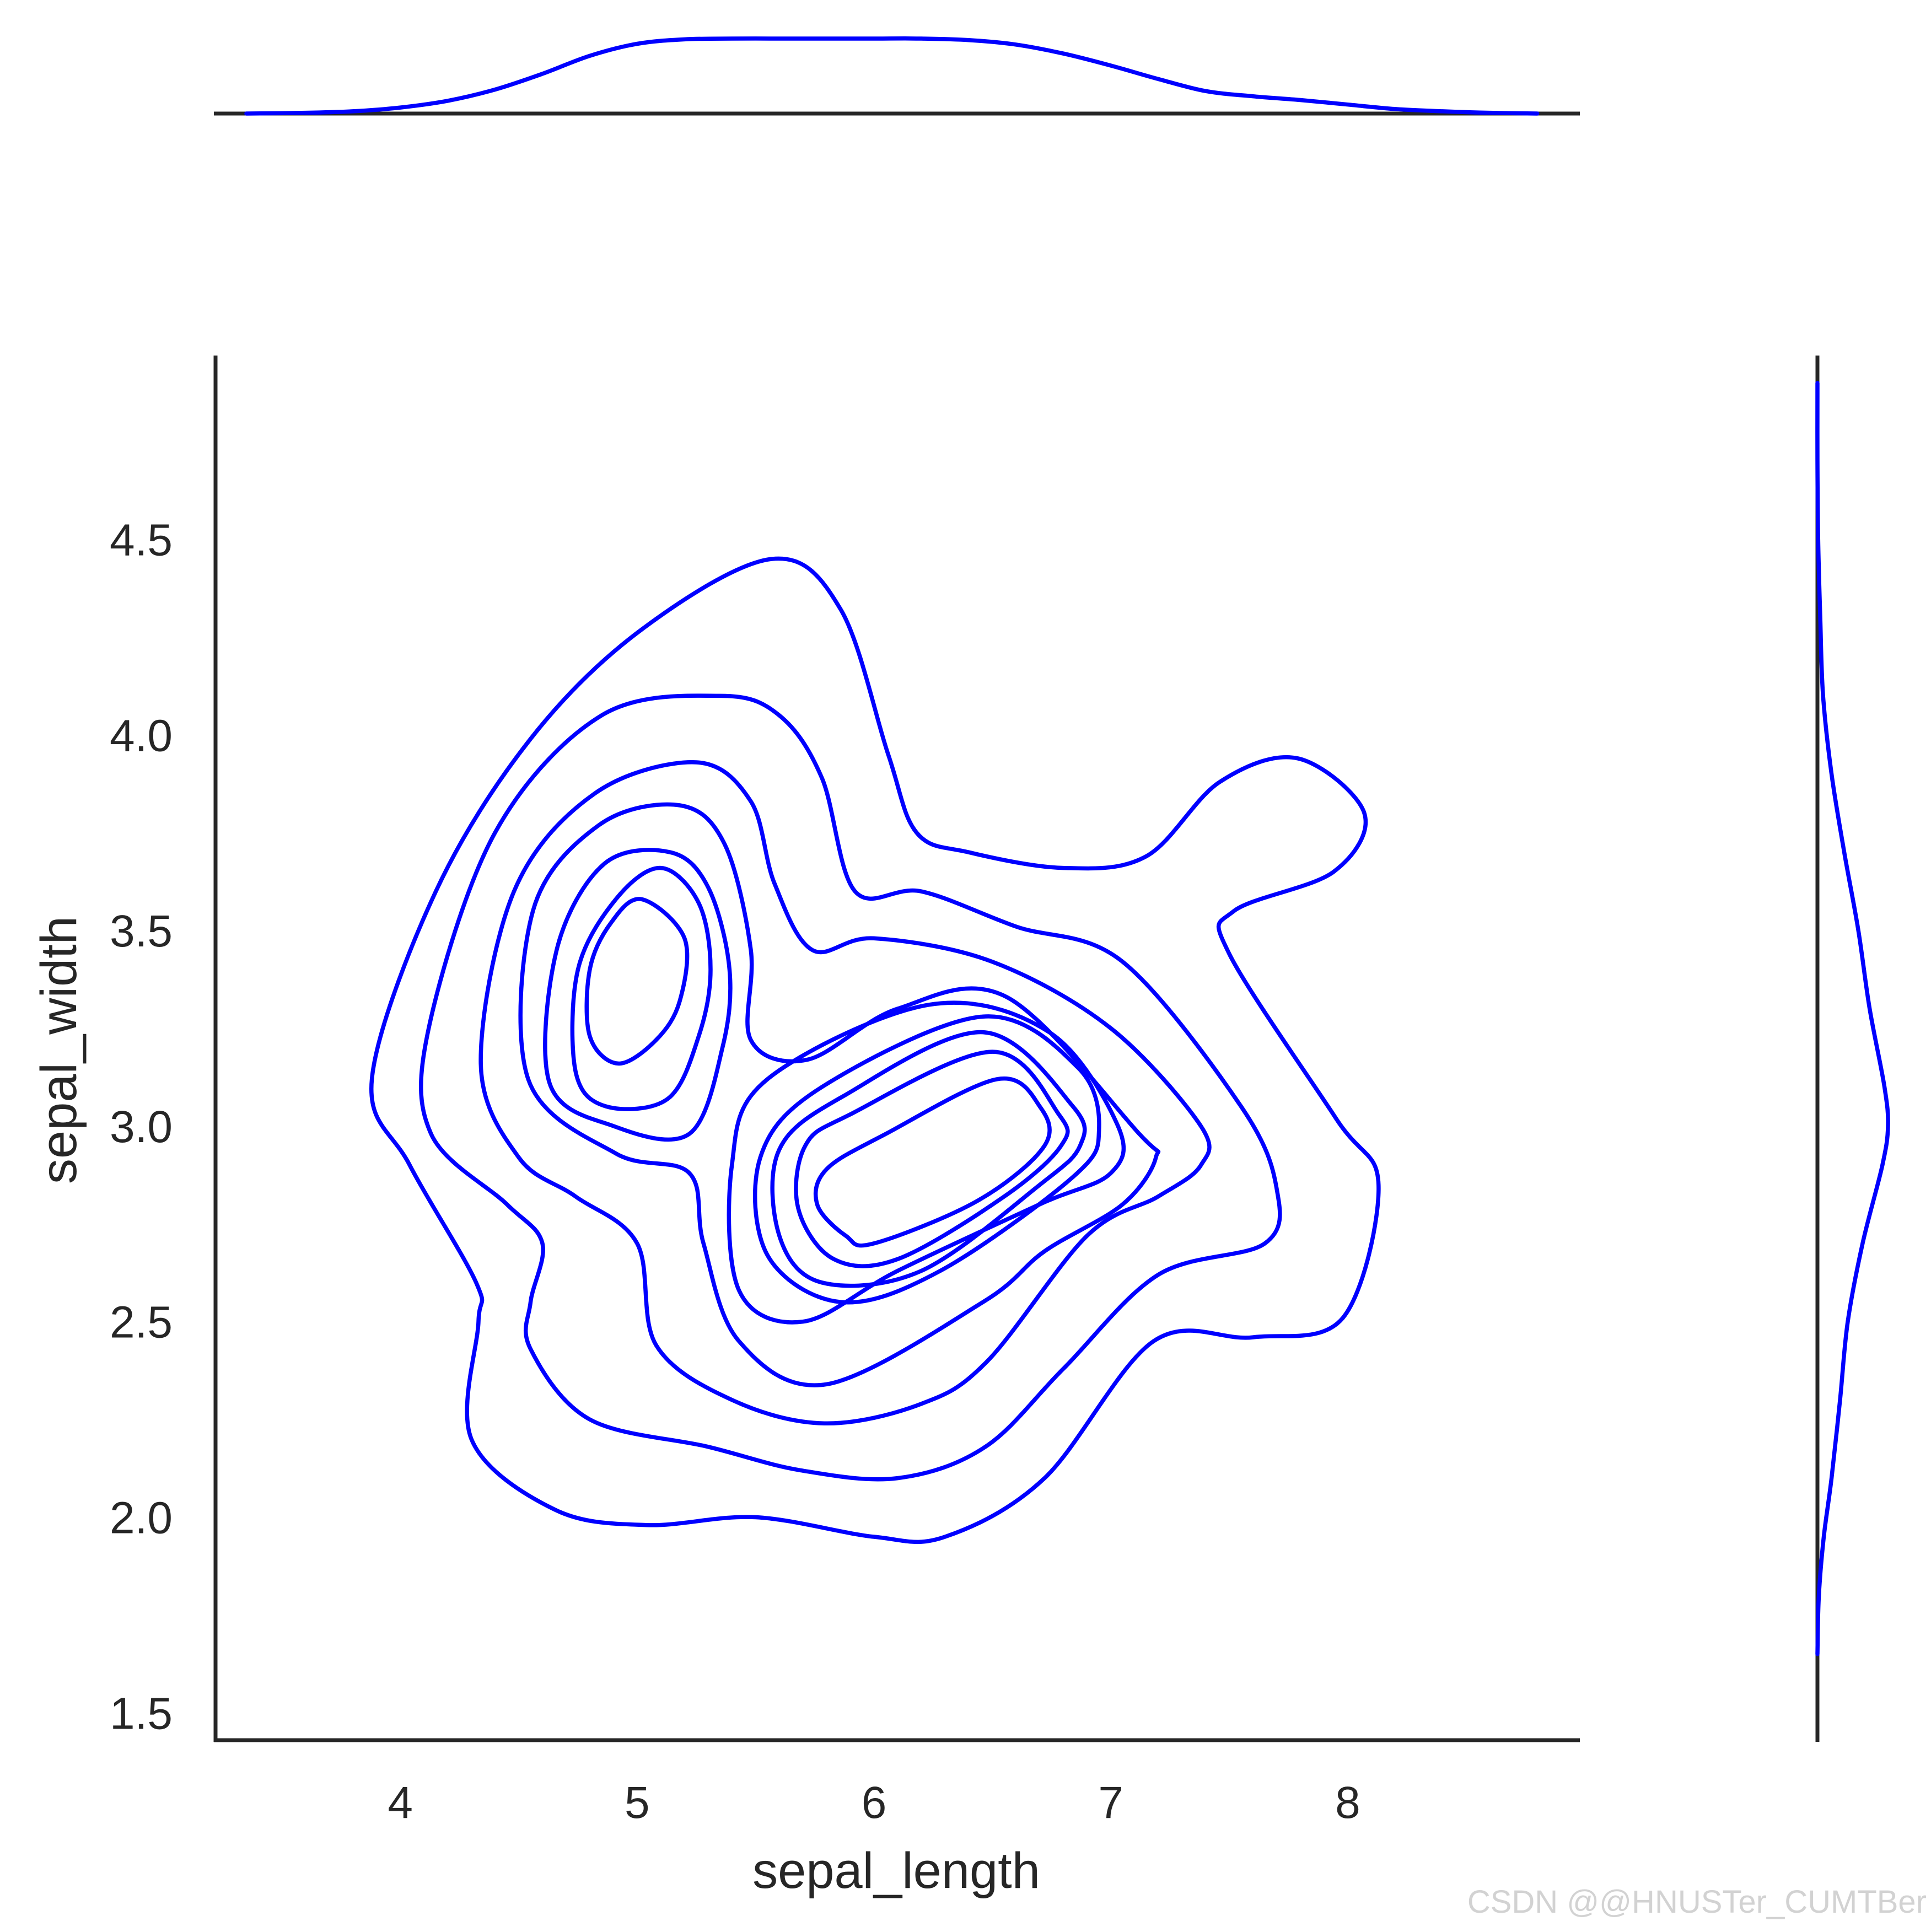 This screenshot has height=1932, width=1931. What do you see at coordinates (1697, 1902) in the screenshot?
I see `watermark-text: CSDN @@HNUSTer_CUMTBer` at bounding box center [1697, 1902].